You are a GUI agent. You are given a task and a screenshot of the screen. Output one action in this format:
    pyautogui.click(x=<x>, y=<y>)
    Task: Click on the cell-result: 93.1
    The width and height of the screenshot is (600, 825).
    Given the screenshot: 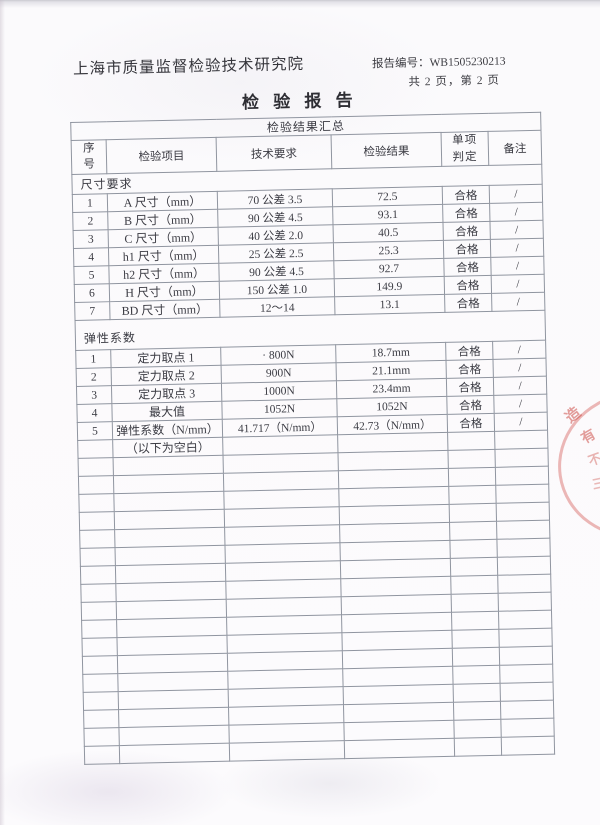 What is the action you would take?
    pyautogui.click(x=387, y=215)
    